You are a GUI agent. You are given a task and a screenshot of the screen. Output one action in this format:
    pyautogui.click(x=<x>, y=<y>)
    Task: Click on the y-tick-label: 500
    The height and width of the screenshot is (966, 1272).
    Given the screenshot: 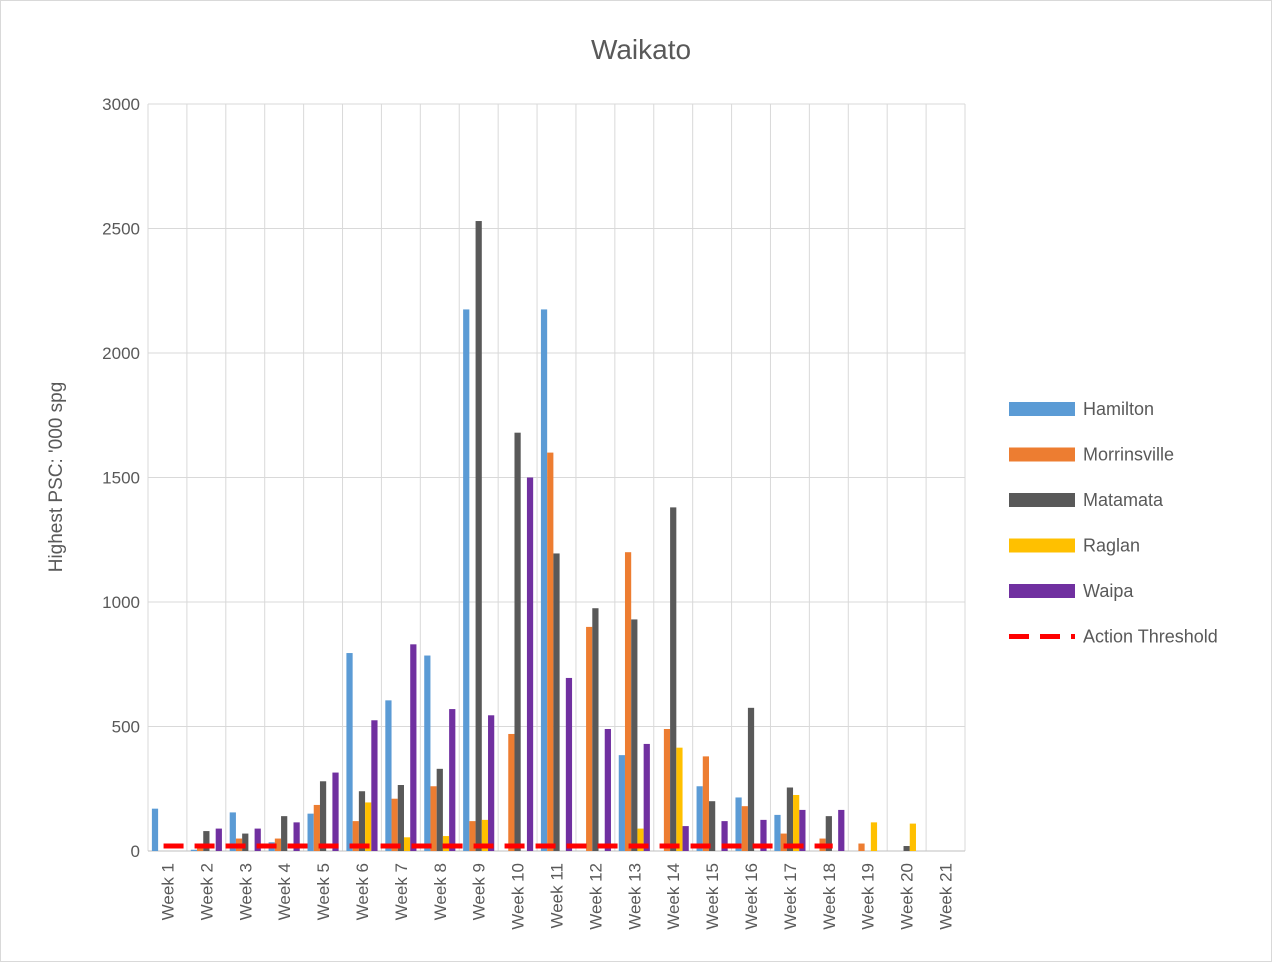 What is the action you would take?
    pyautogui.click(x=126, y=727)
    